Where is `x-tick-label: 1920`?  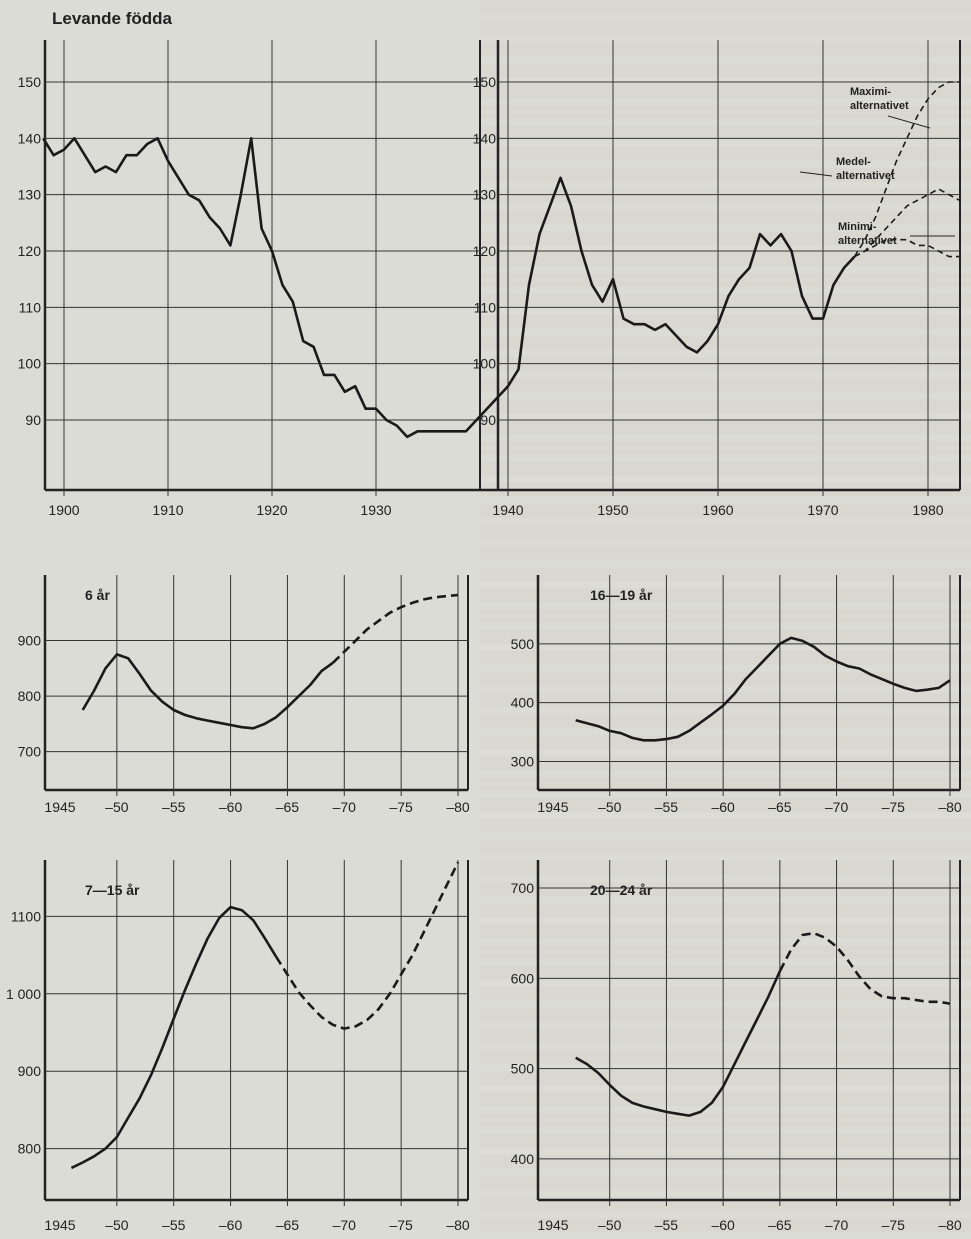 x-tick-label: 1920 is located at coordinates (271, 510).